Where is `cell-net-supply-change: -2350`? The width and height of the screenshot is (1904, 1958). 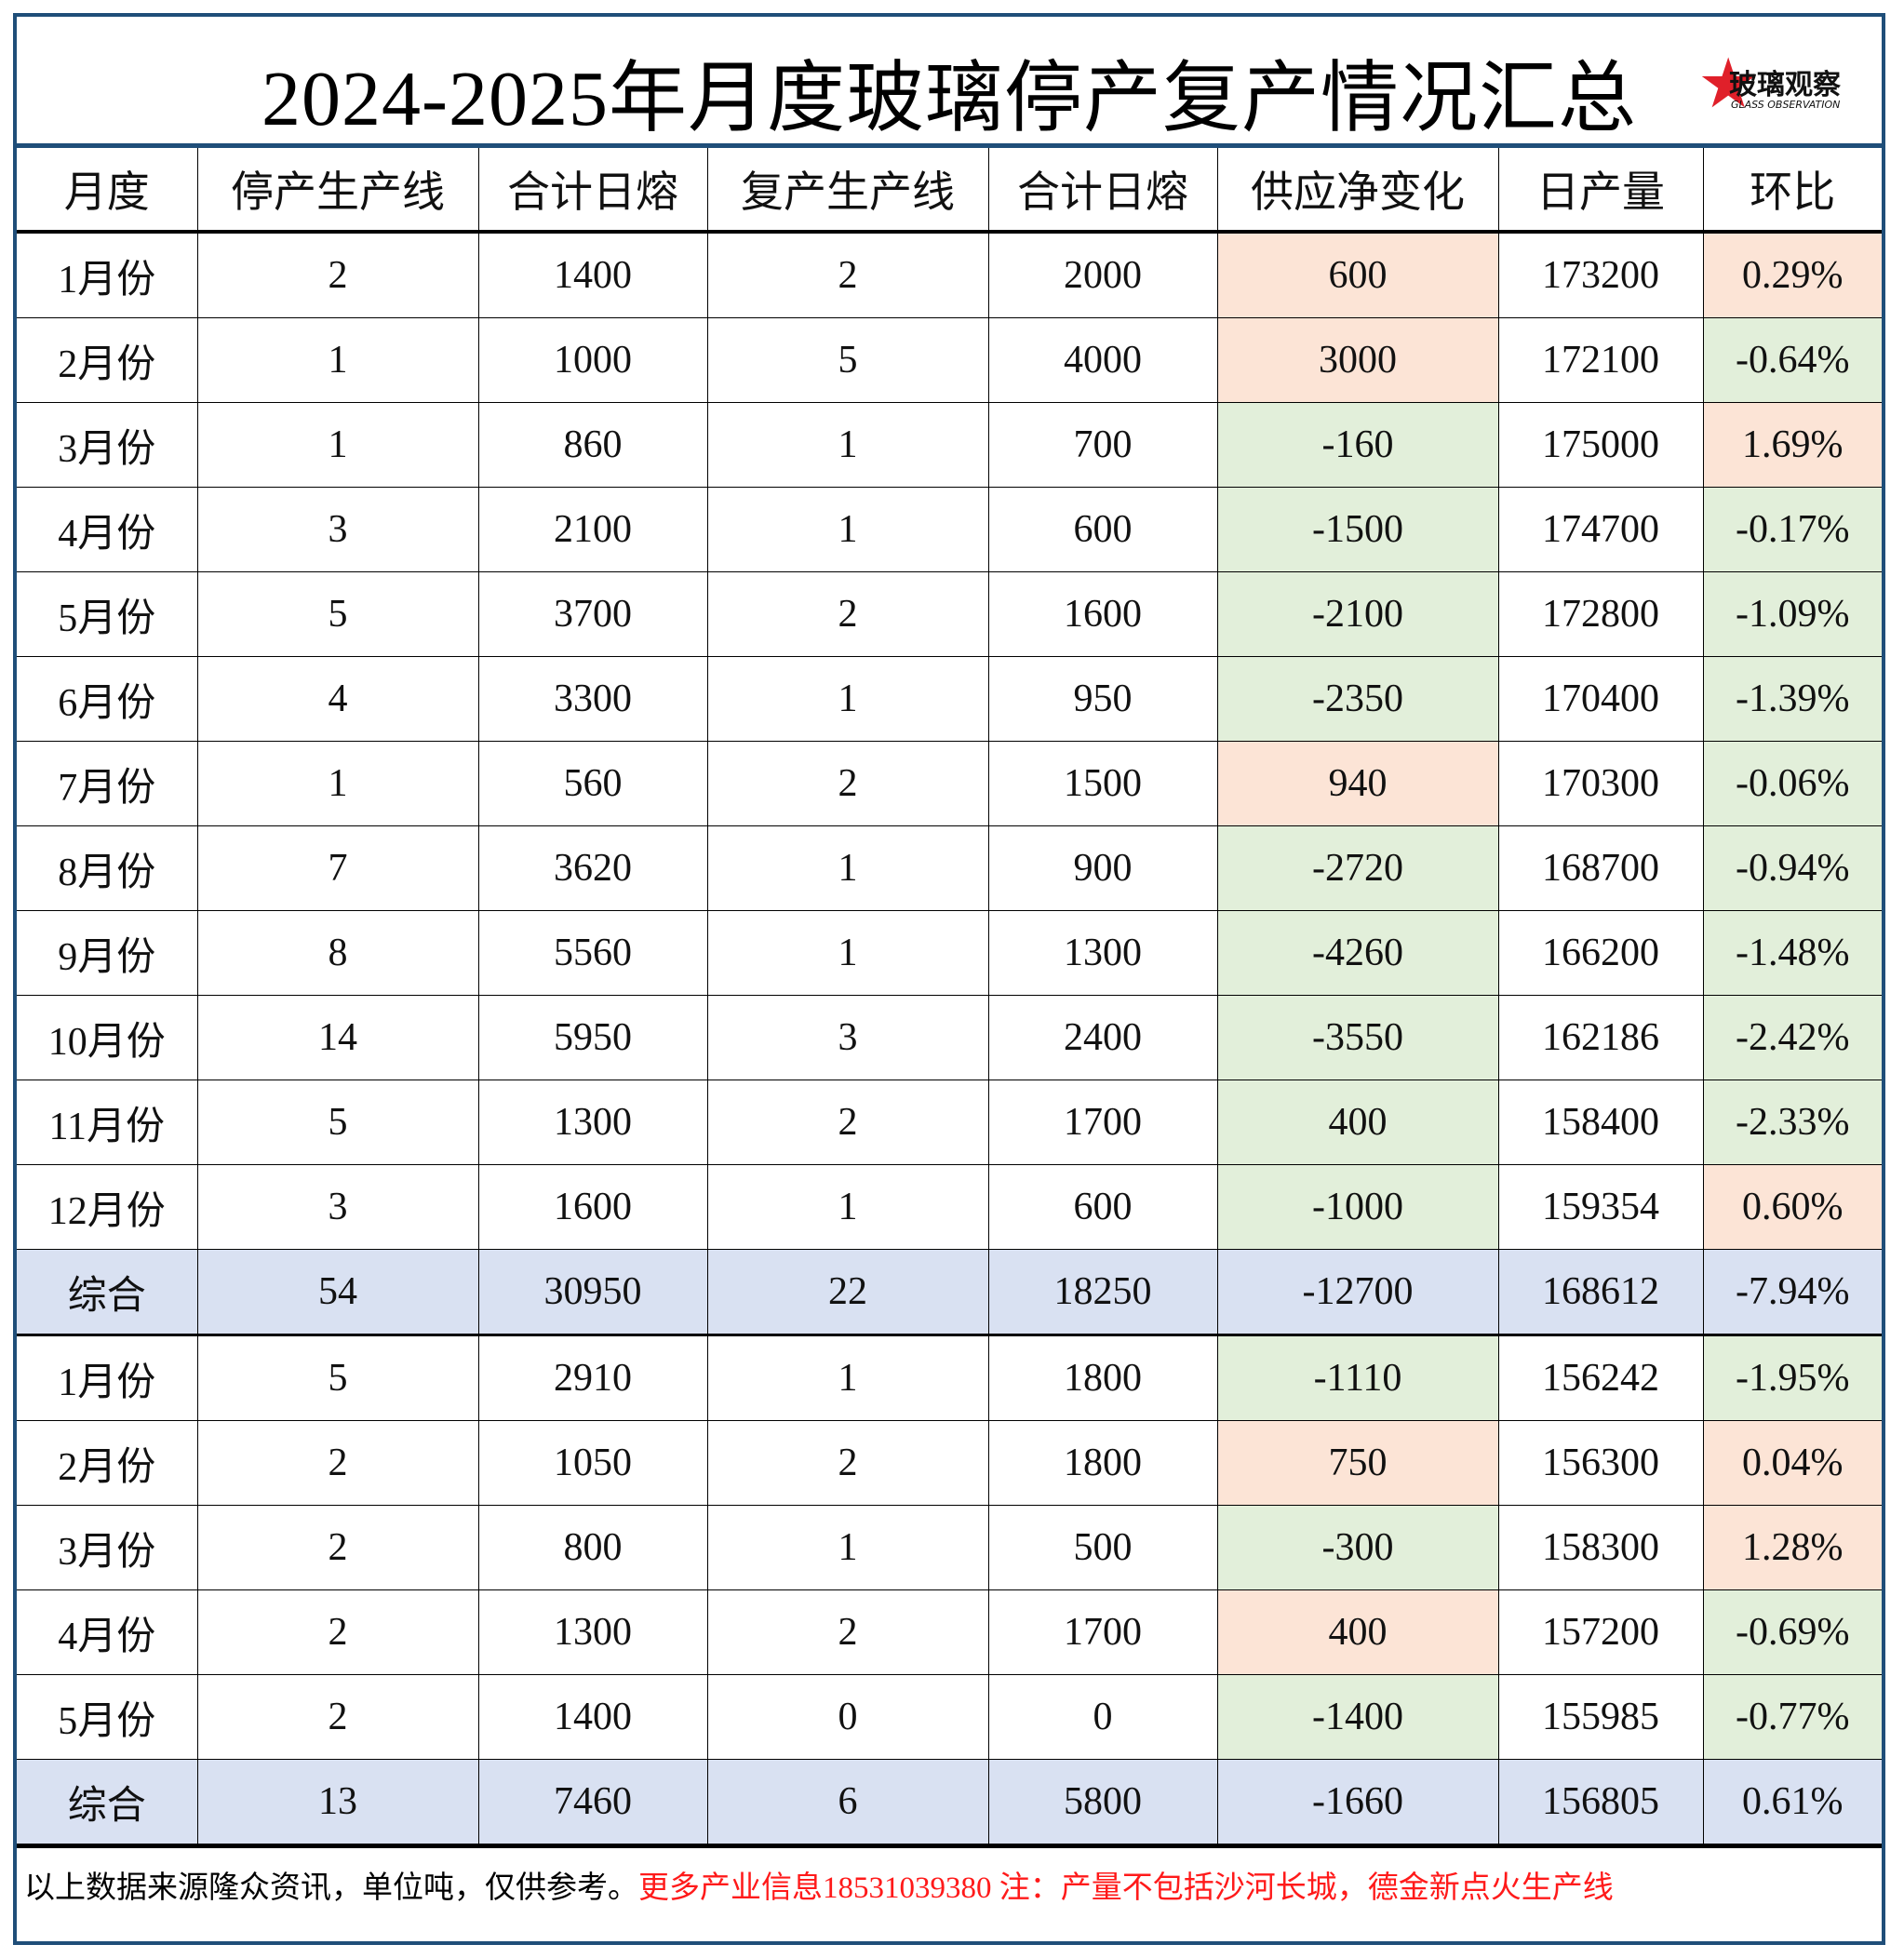 cell-net-supply-change: -2350 is located at coordinates (1357, 699).